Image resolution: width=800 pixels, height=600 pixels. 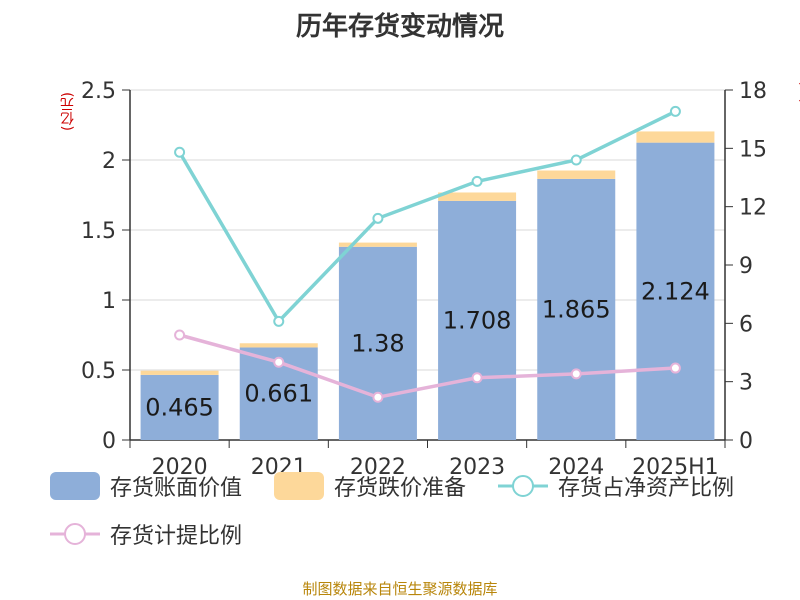 What do you see at coordinates (176, 488) in the screenshot?
I see `legend-label-book-value: 存货账面价值` at bounding box center [176, 488].